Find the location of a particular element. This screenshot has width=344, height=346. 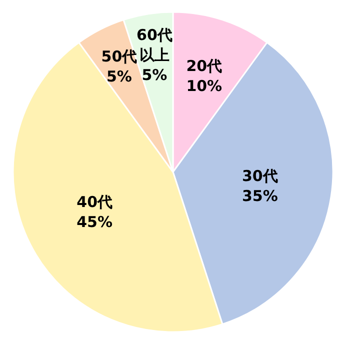

data-label: 35% is located at coordinates (260, 195).